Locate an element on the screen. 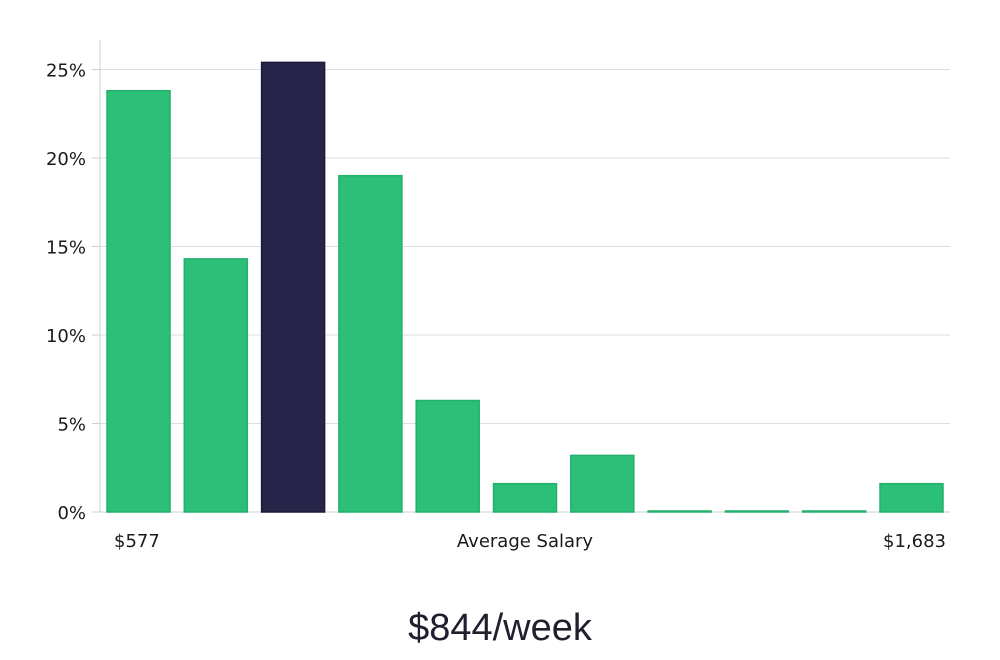 Image resolution: width=1000 pixels, height=660 pixels. bar-highlighted is located at coordinates (293, 287).